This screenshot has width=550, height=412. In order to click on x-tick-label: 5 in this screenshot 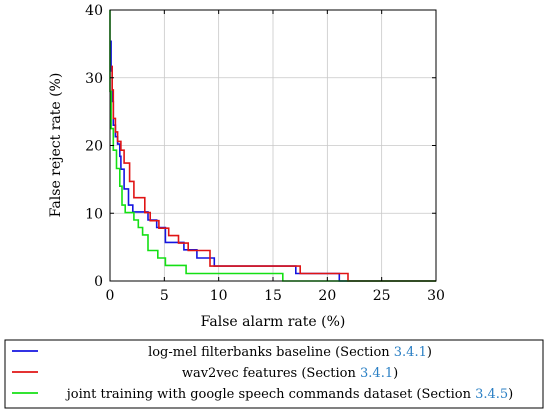, I will do `click(164, 296)`.